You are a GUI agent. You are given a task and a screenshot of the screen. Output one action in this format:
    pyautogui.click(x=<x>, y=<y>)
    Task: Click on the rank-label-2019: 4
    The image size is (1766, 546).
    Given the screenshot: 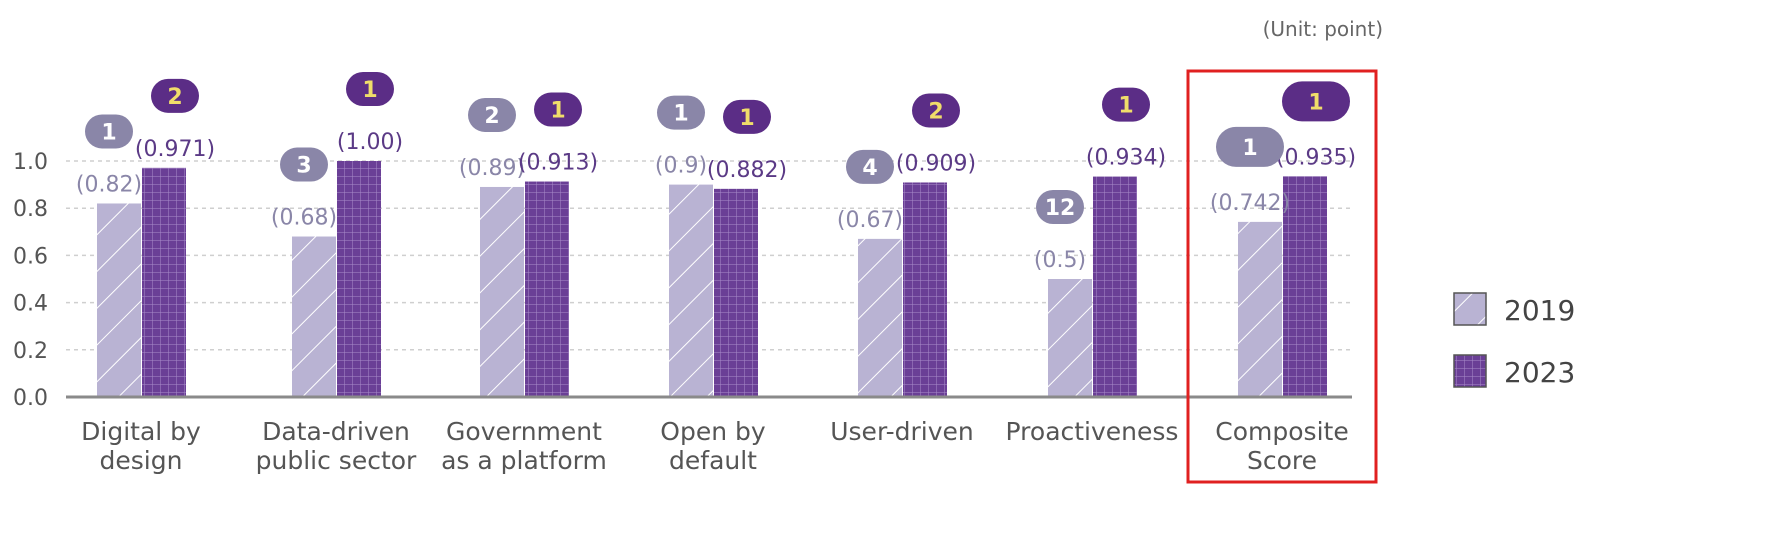 What is the action you would take?
    pyautogui.click(x=869, y=168)
    